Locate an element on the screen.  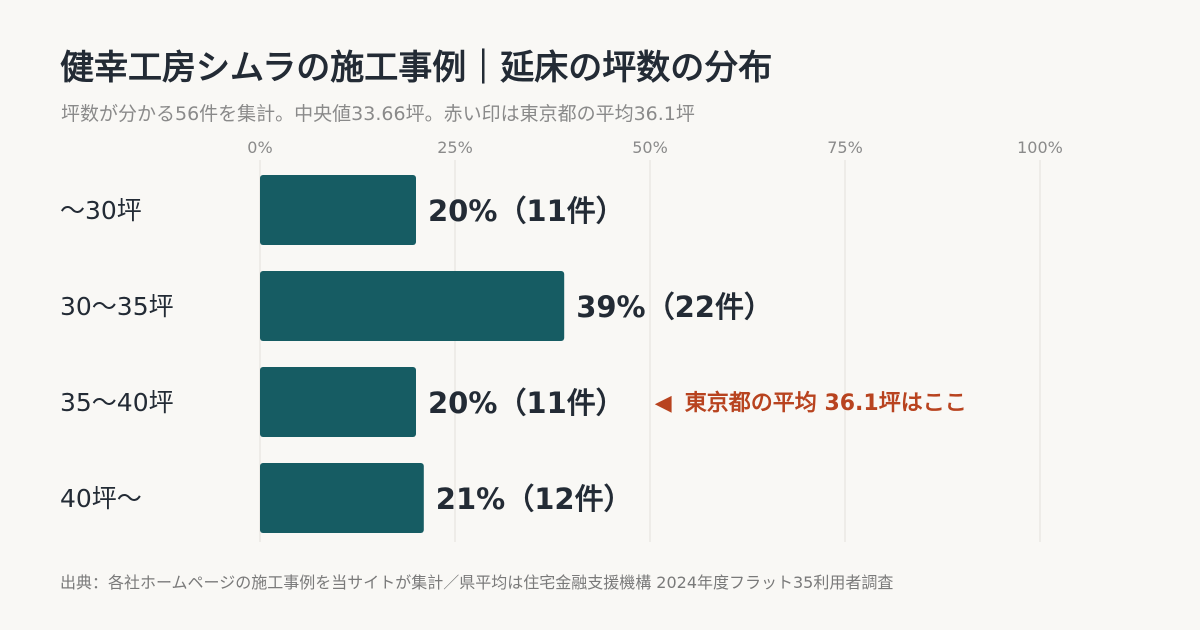
marker-arrow-icon: ◀ is located at coordinates (663, 403).